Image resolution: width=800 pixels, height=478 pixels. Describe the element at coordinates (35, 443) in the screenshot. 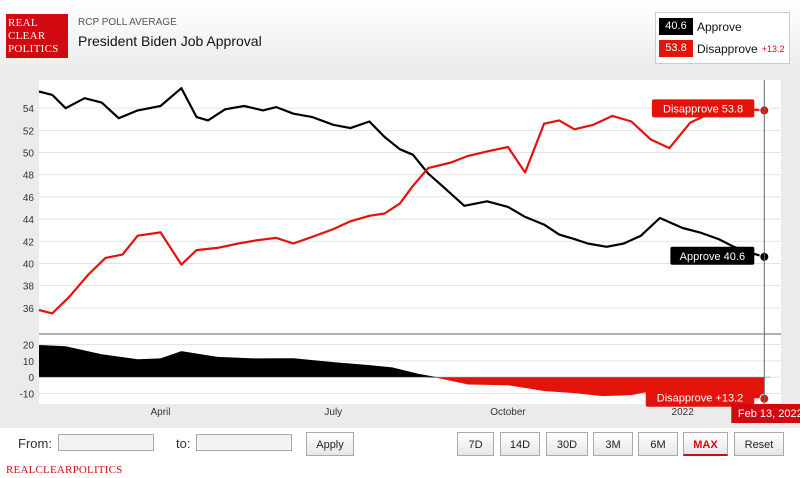

I see `from-label: From:` at that location.